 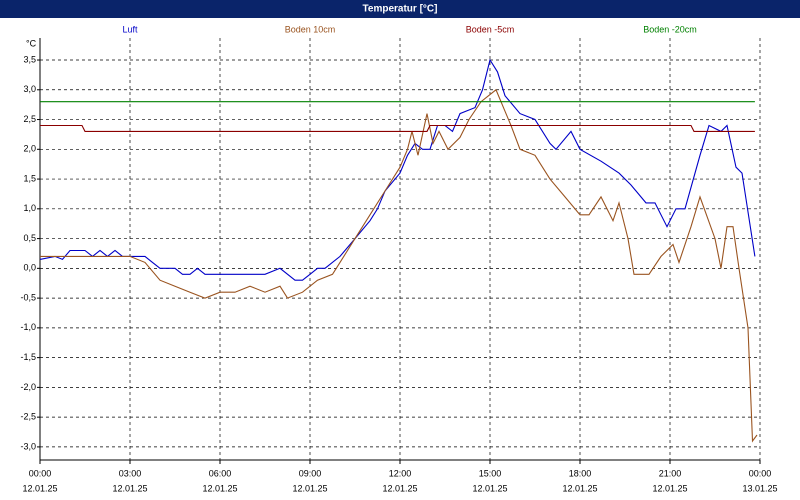 What do you see at coordinates (759, 488) in the screenshot?
I see `x-tick-date: 13.01.25` at bounding box center [759, 488].